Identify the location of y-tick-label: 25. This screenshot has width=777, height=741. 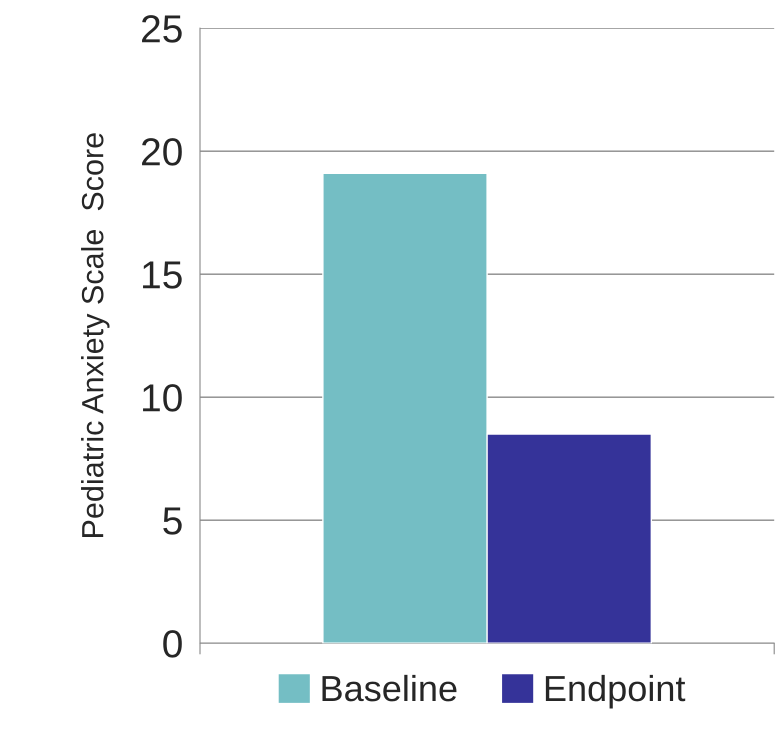
(162, 29).